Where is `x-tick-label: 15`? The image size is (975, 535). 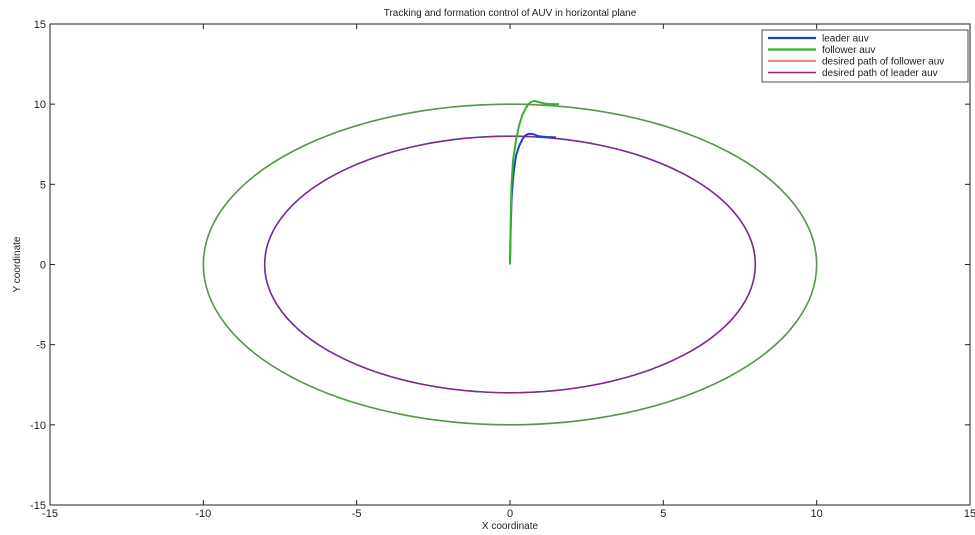
x-tick-label: 15 is located at coordinates (969, 514).